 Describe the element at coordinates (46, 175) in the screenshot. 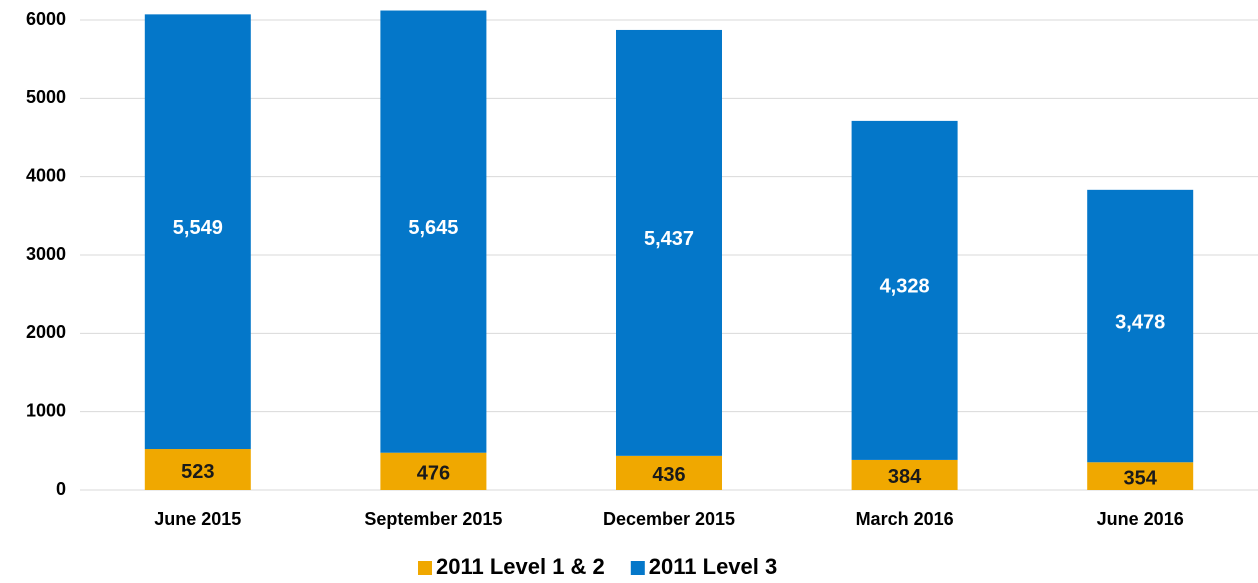

I see `y-tick-label: 4000` at that location.